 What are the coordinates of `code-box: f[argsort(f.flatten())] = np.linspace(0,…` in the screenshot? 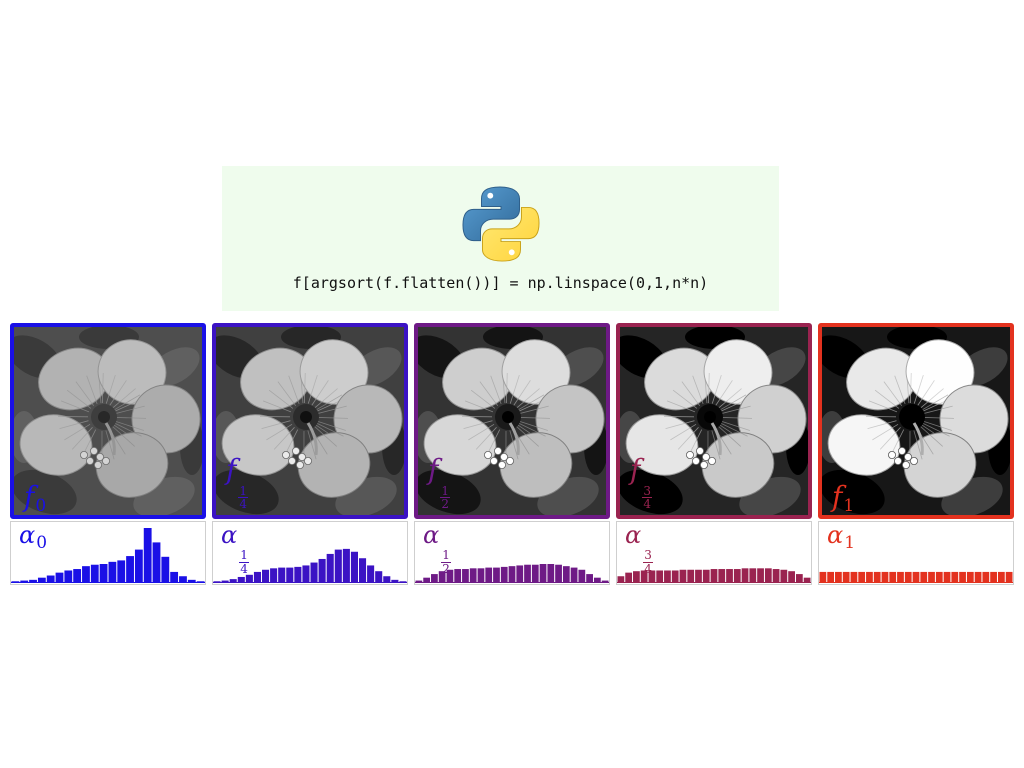 It's located at (500, 238).